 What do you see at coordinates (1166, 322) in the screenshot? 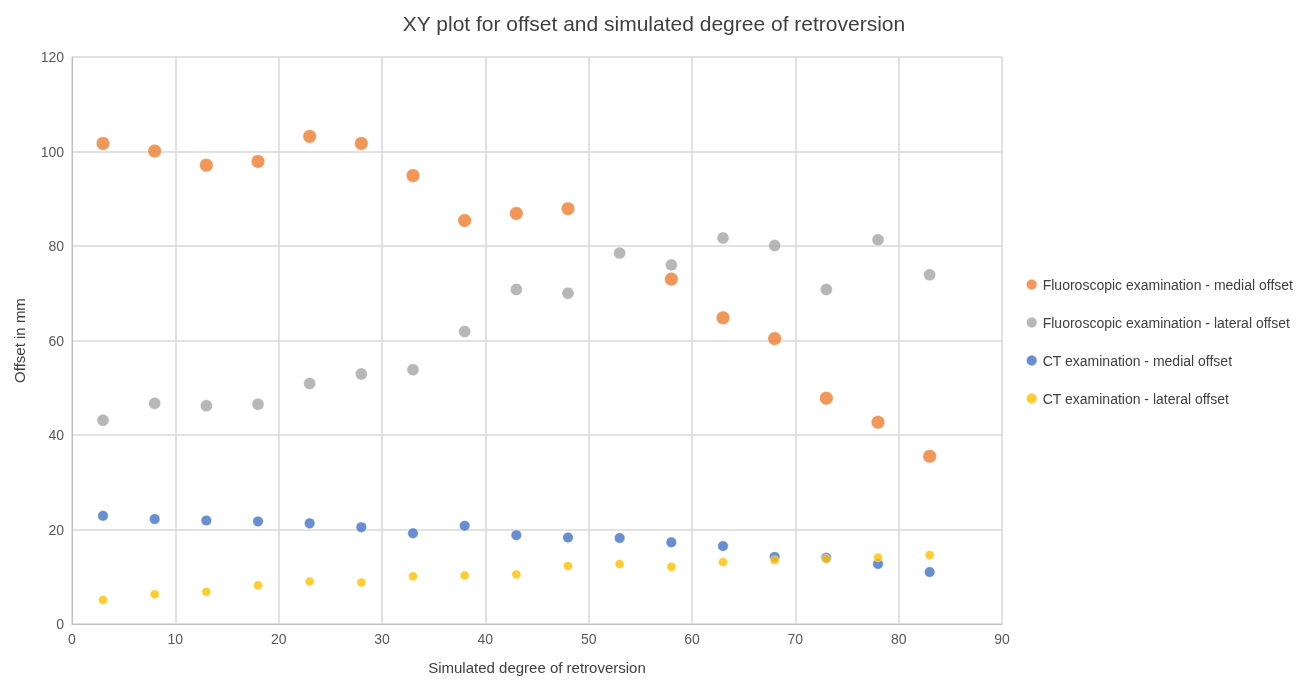
I see `legend-label: Fluoroscopic examination - lateral offset` at bounding box center [1166, 322].